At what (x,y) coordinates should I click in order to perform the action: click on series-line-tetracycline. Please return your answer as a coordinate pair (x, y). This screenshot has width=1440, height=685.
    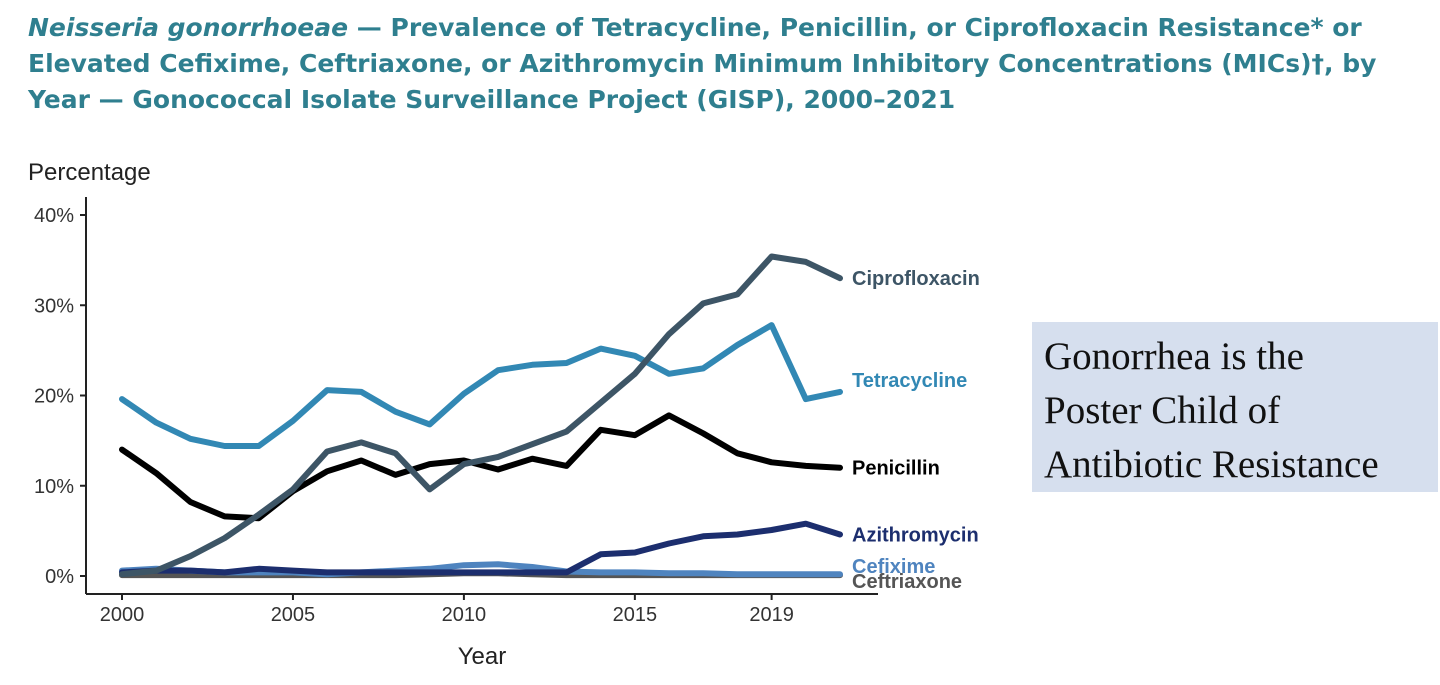
    Looking at the image, I should click on (481, 385).